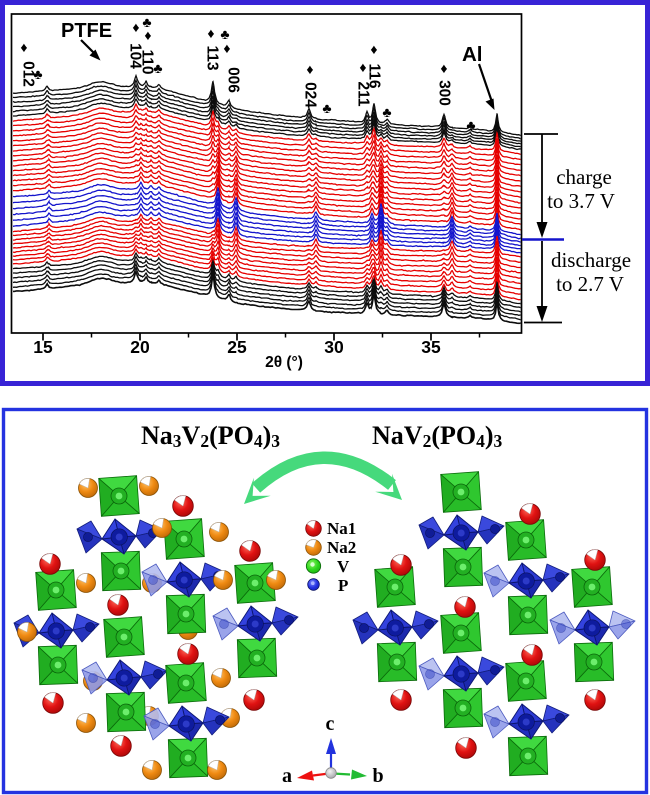  Describe the element at coordinates (581, 201) in the screenshot. I see `svg-text: to 3.7 V` at that location.